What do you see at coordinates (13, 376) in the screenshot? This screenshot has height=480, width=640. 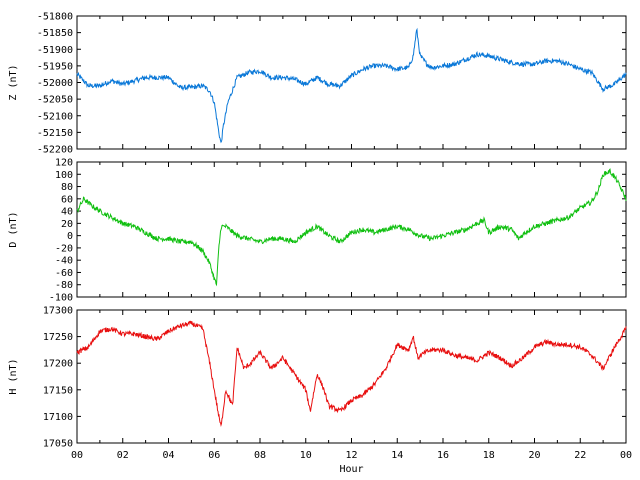 I see `y-axis-label: H (nT)` at bounding box center [13, 376].